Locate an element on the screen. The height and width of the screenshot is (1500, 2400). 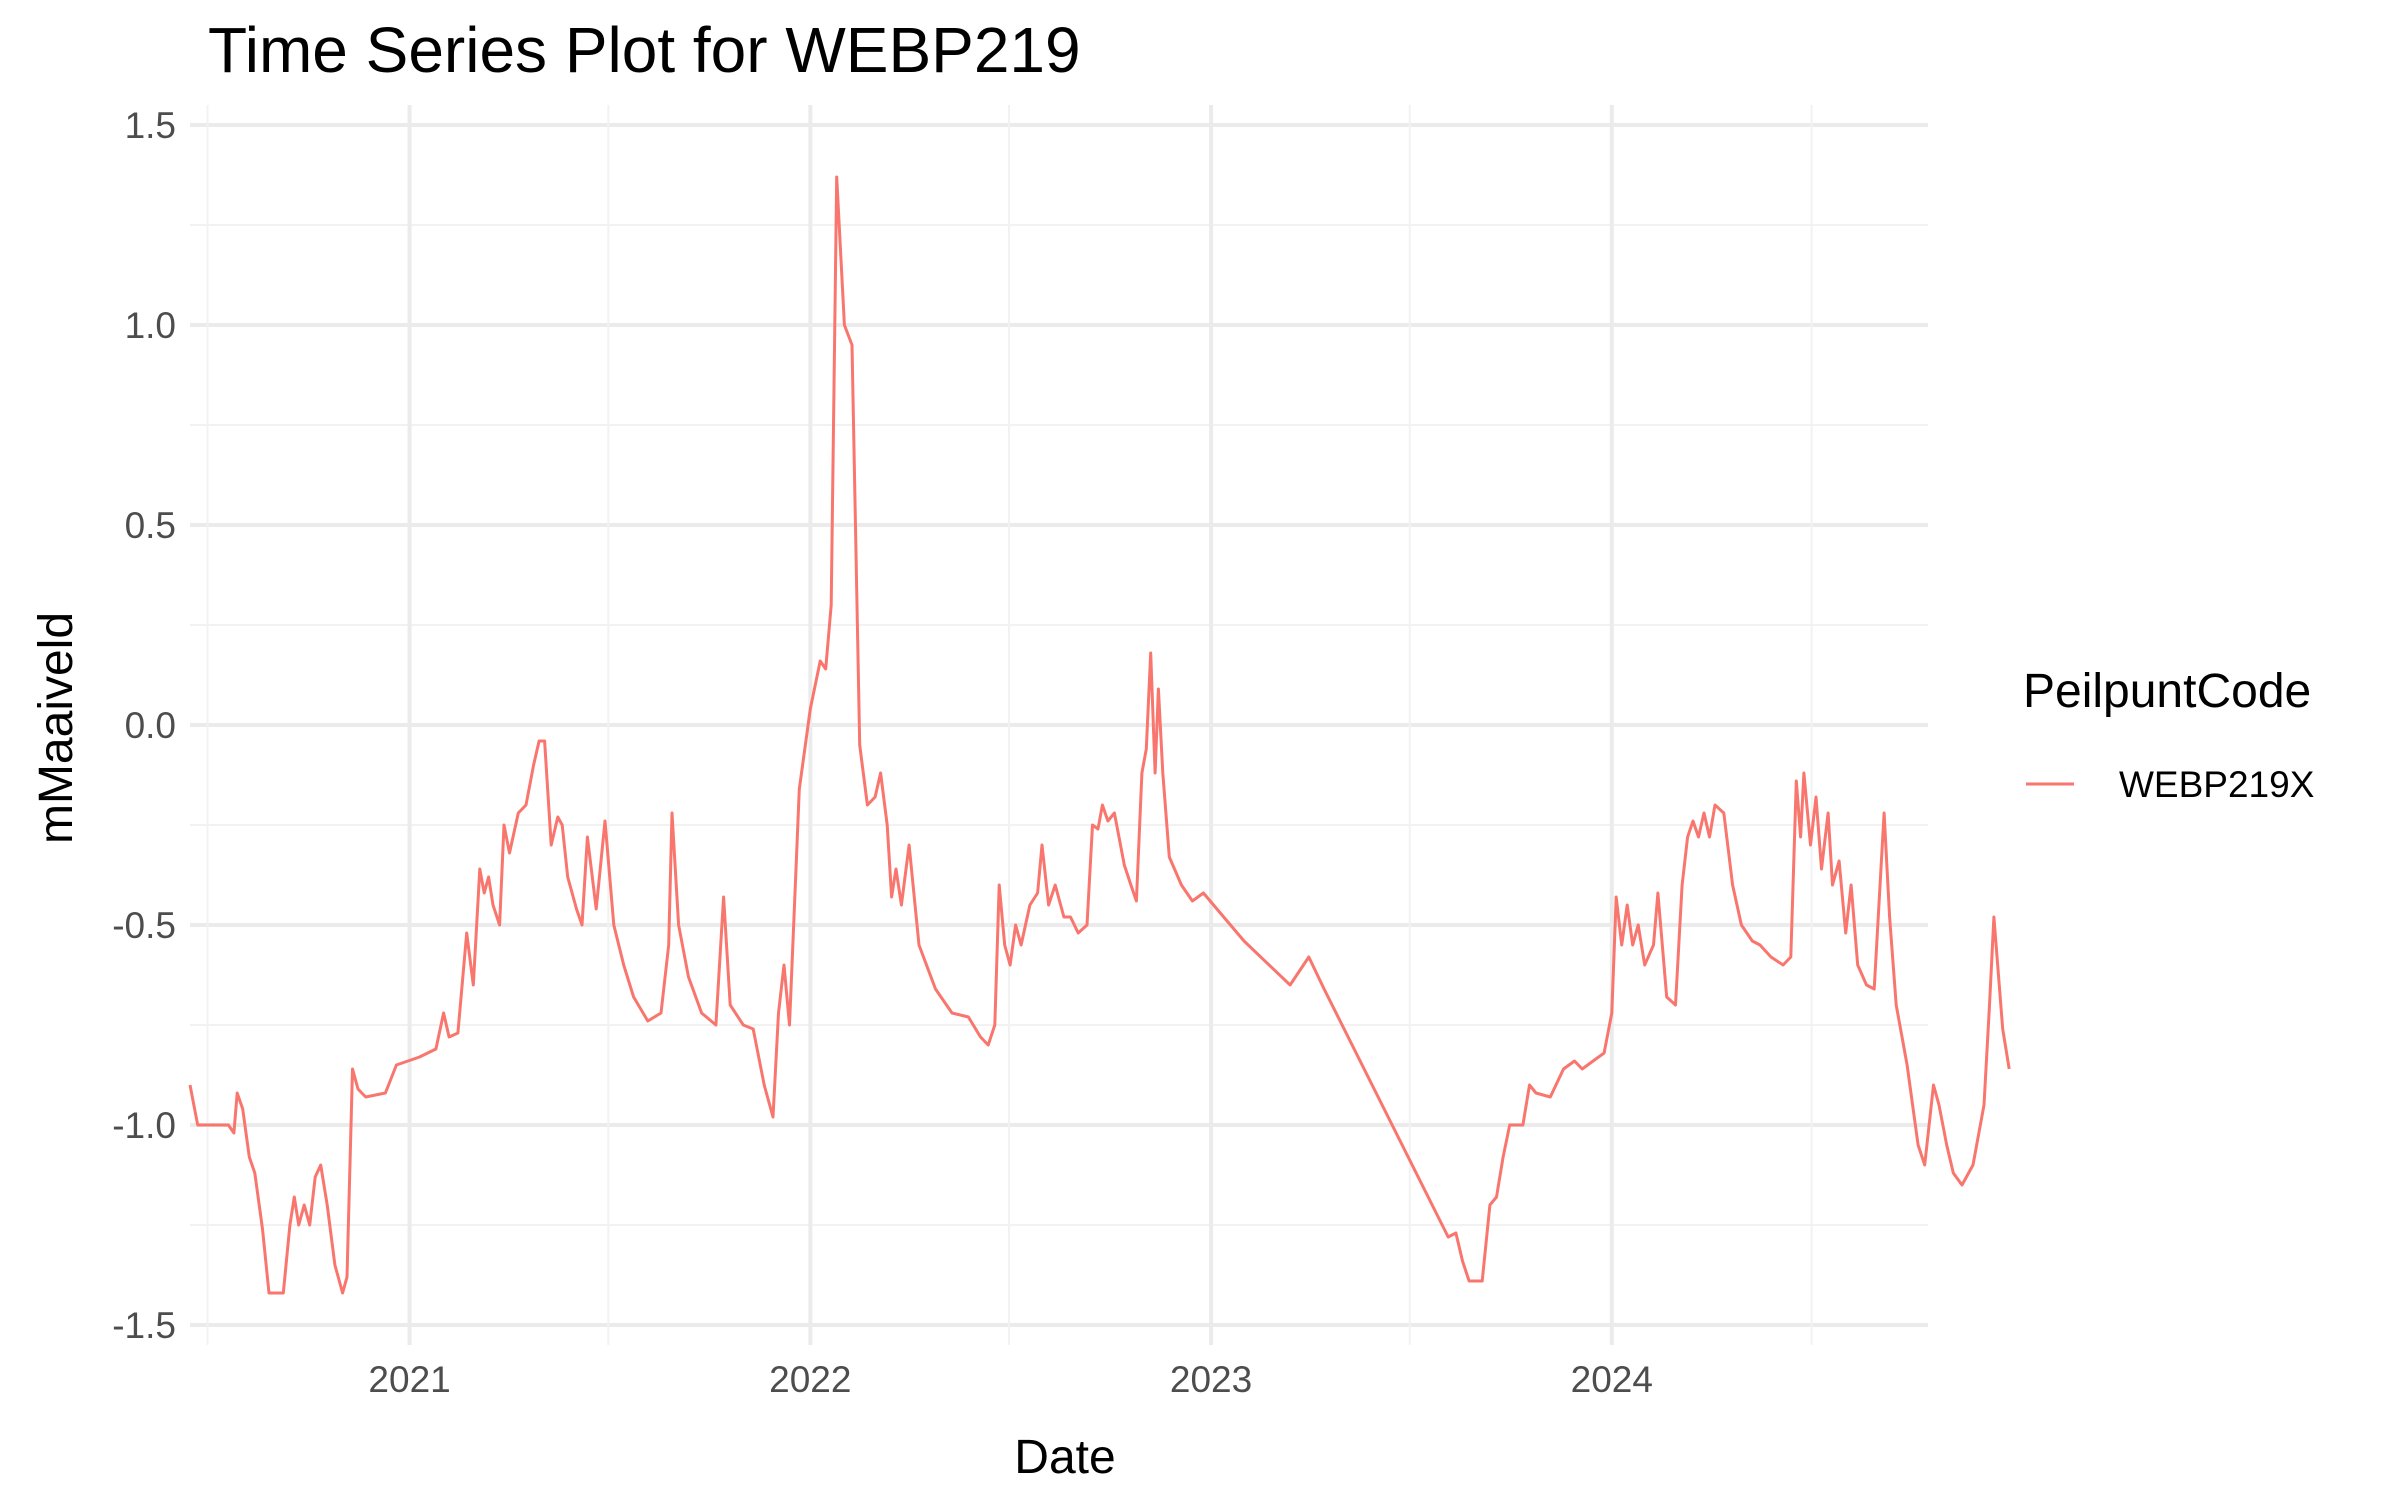
y-tick-label: 1.0 is located at coordinates (150, 325).